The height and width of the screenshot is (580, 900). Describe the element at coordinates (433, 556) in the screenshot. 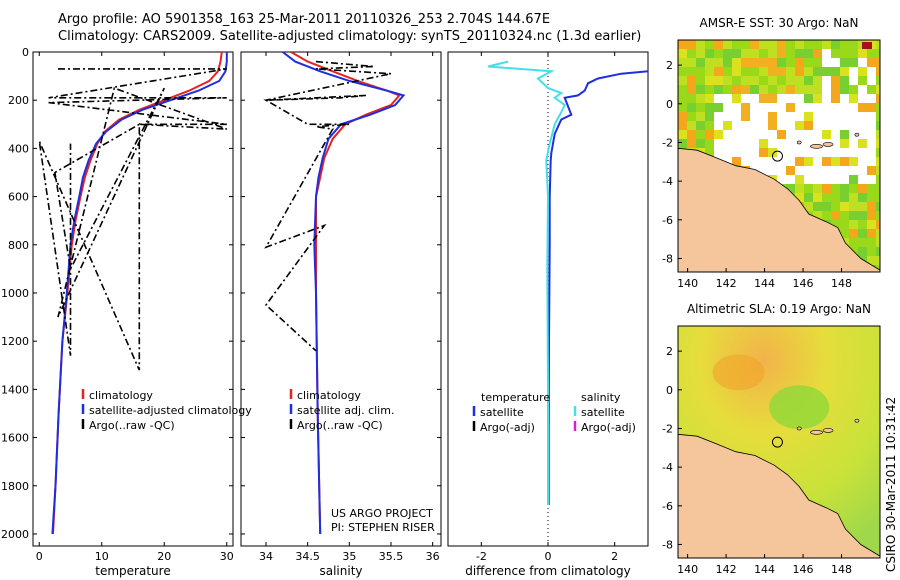

I see `x-tick-label: 36` at that location.